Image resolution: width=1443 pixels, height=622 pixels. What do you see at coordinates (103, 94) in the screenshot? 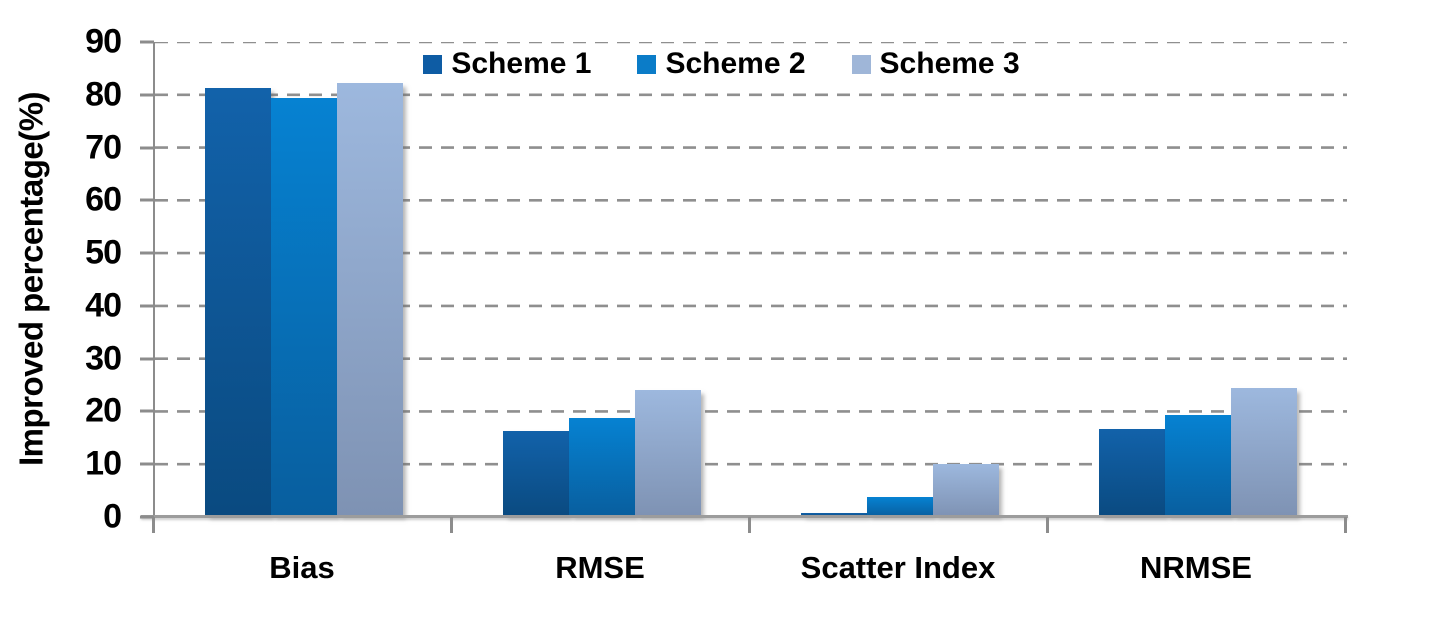
I see `y-tick-label: 80` at bounding box center [103, 94].